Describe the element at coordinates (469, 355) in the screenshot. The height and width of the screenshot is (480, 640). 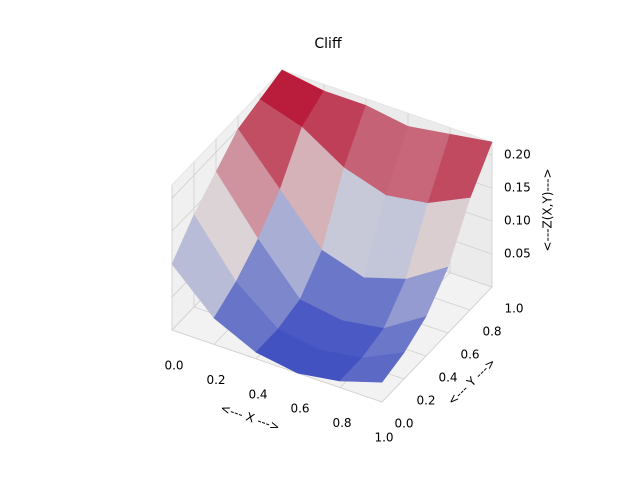
I see `y-tick-label: 0.6` at that location.